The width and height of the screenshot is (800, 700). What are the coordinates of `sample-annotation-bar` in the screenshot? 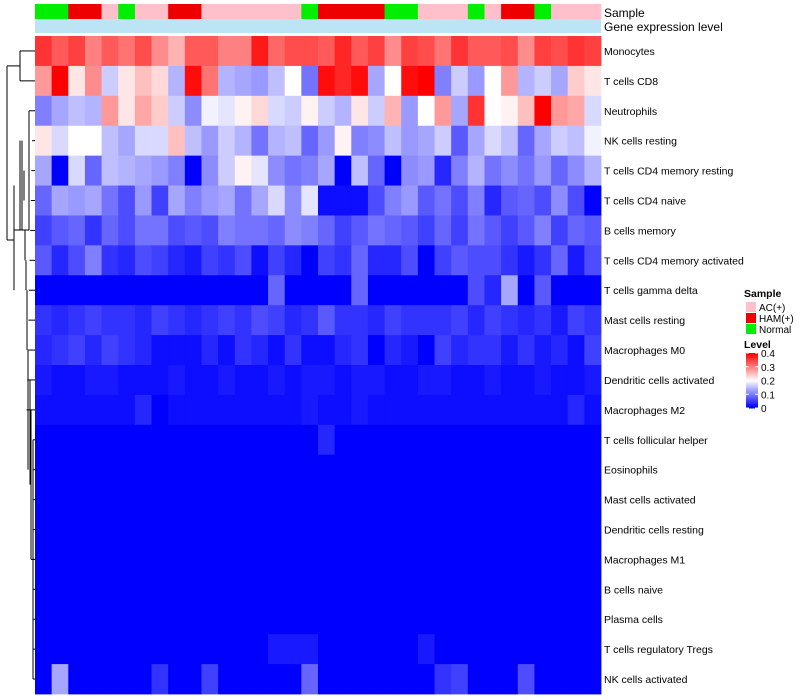 It's located at (318, 11).